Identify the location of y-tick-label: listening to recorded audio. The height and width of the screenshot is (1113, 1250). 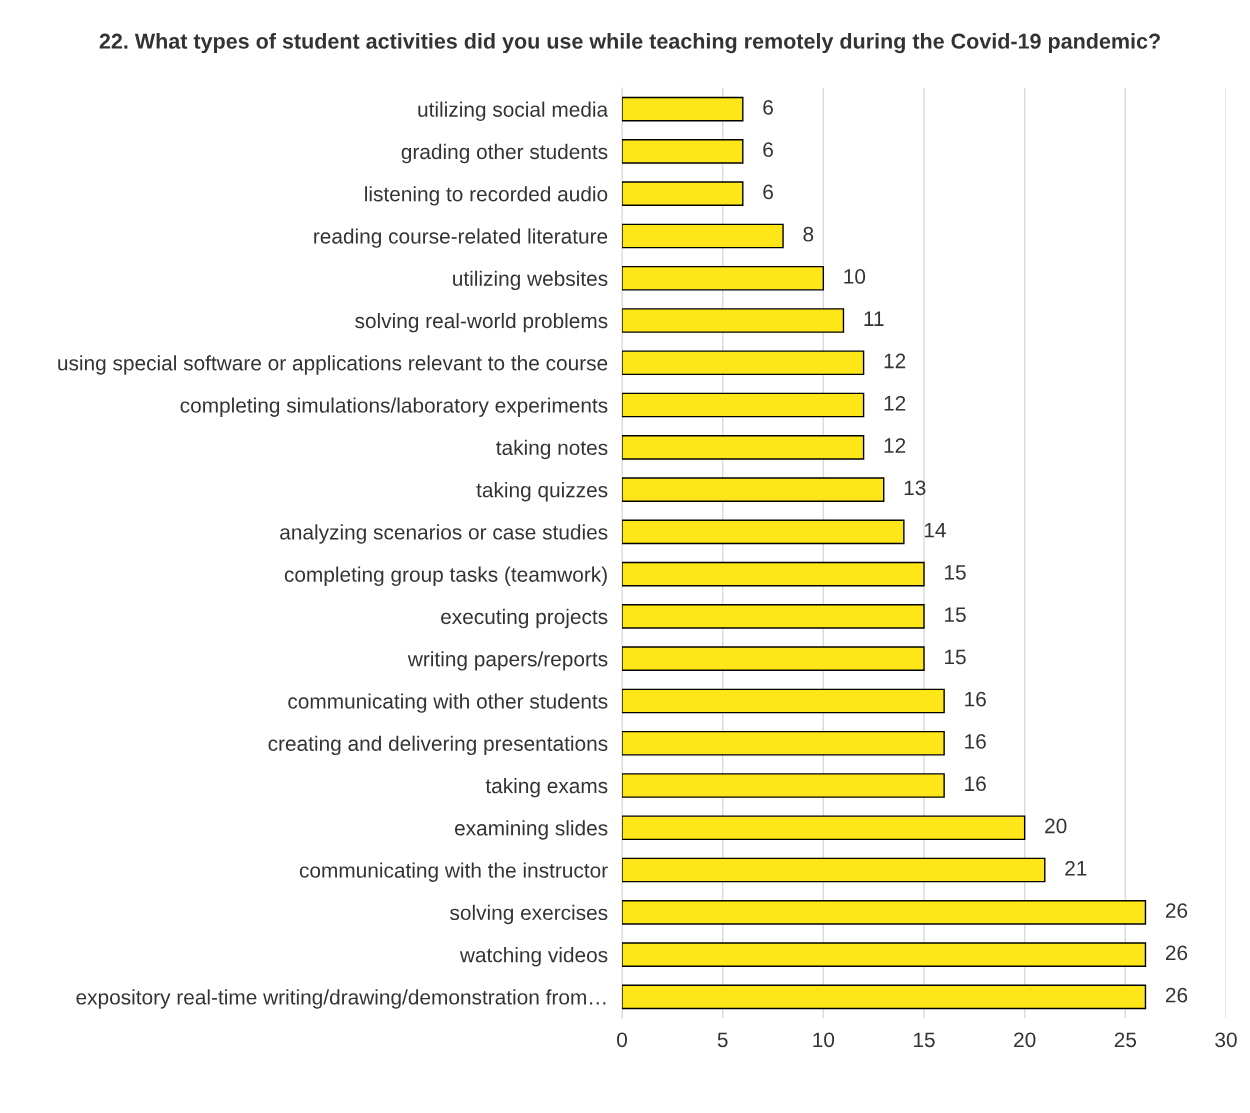
(486, 196).